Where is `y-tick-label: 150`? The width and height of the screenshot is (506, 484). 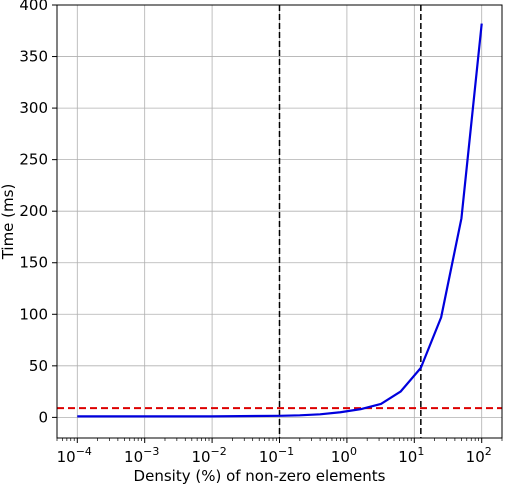
y-tick-label: 150 is located at coordinates (33, 263).